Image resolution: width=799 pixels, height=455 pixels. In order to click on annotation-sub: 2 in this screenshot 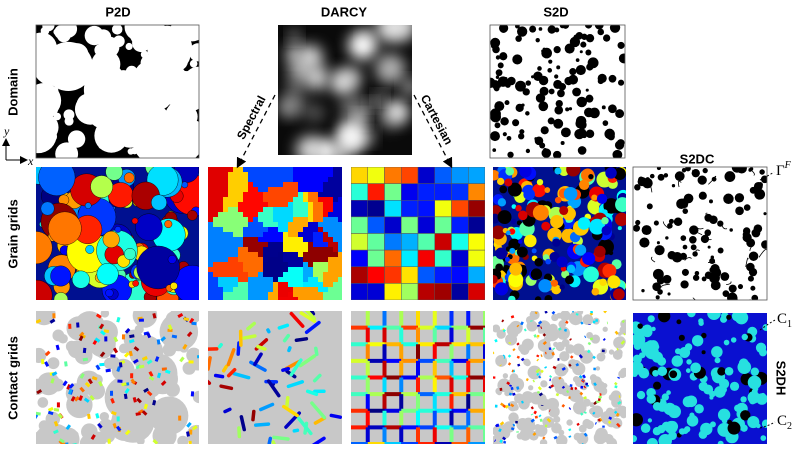, I will do `click(789, 426)`.